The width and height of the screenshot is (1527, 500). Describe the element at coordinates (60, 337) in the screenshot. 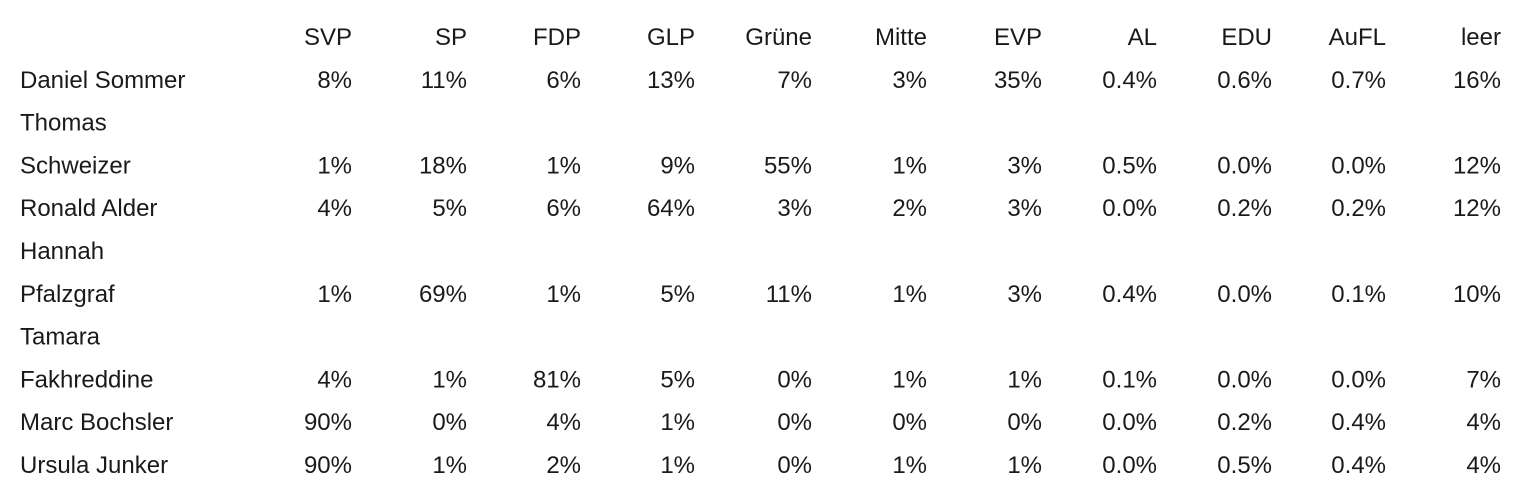

I see `row-name: Tamara` at that location.